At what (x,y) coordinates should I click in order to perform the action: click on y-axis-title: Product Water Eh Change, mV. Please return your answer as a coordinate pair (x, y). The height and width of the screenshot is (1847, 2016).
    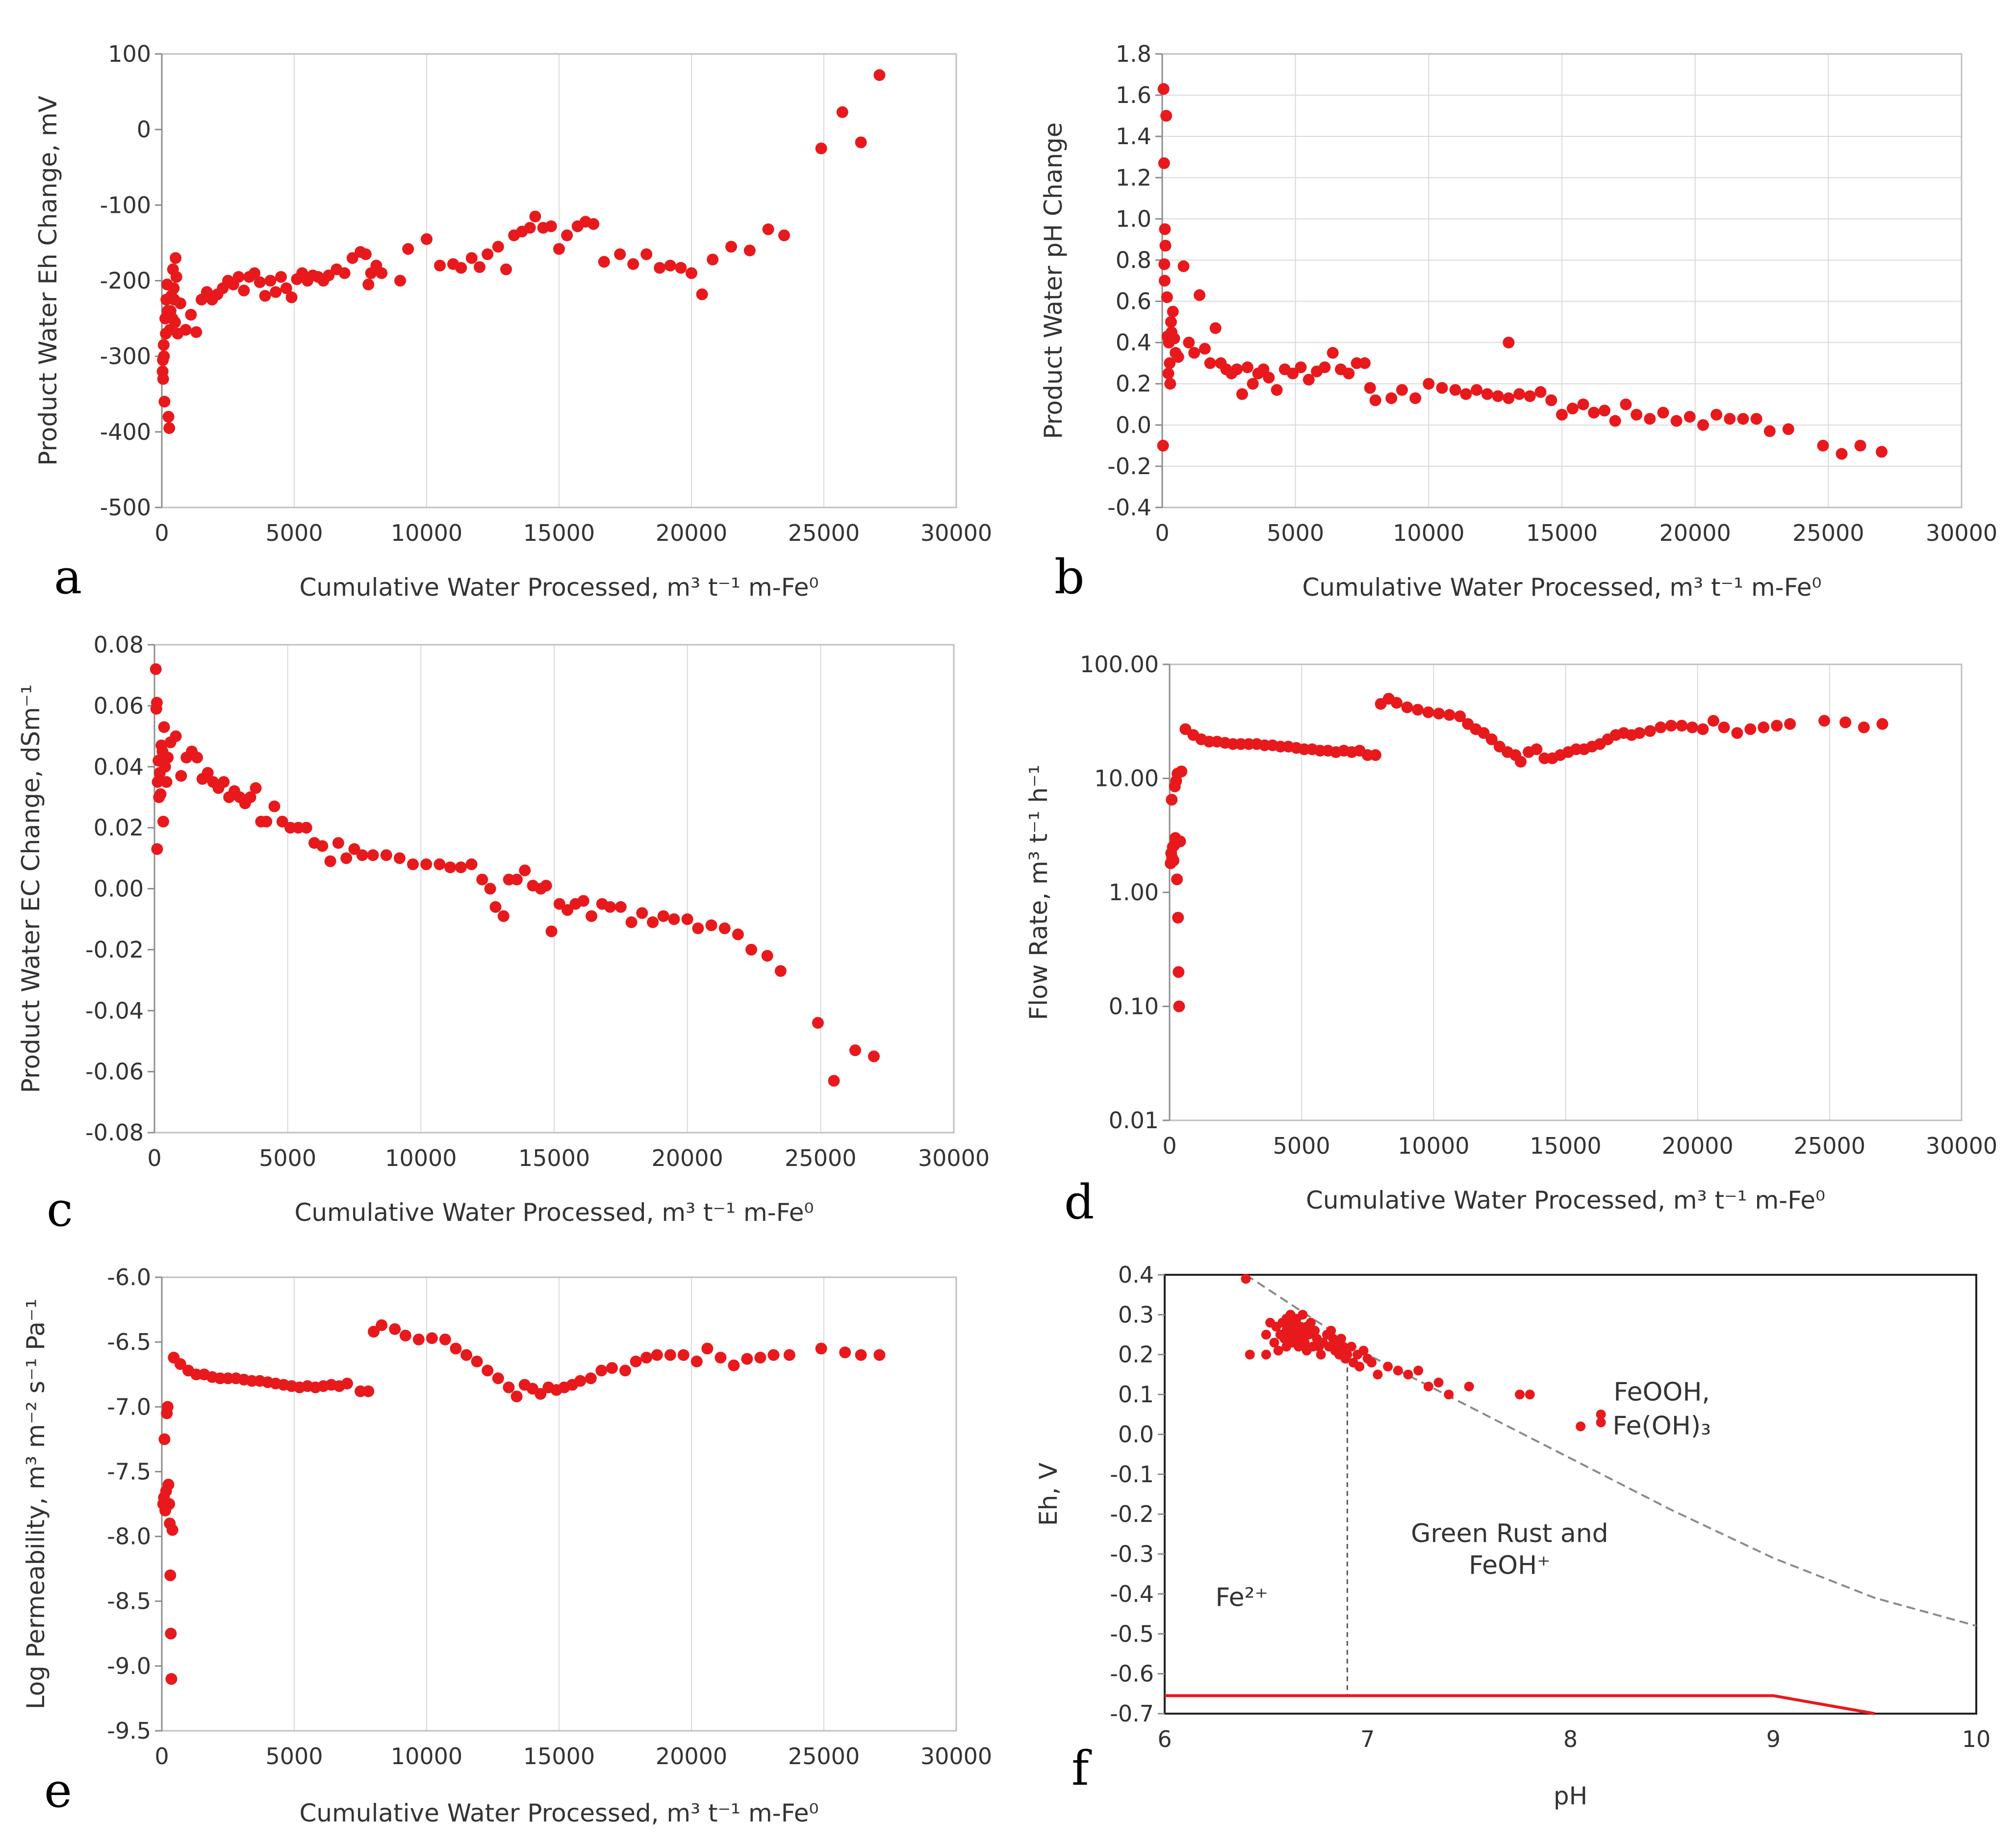
    Looking at the image, I should click on (48, 281).